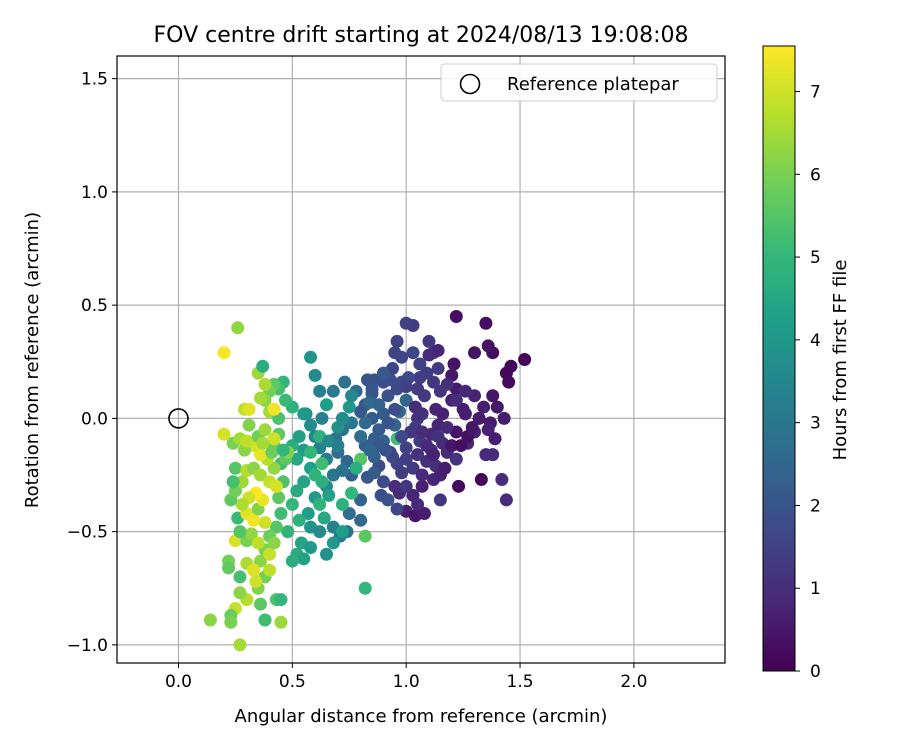  What do you see at coordinates (94, 419) in the screenshot?
I see `y-tick-label: 0.0` at bounding box center [94, 419].